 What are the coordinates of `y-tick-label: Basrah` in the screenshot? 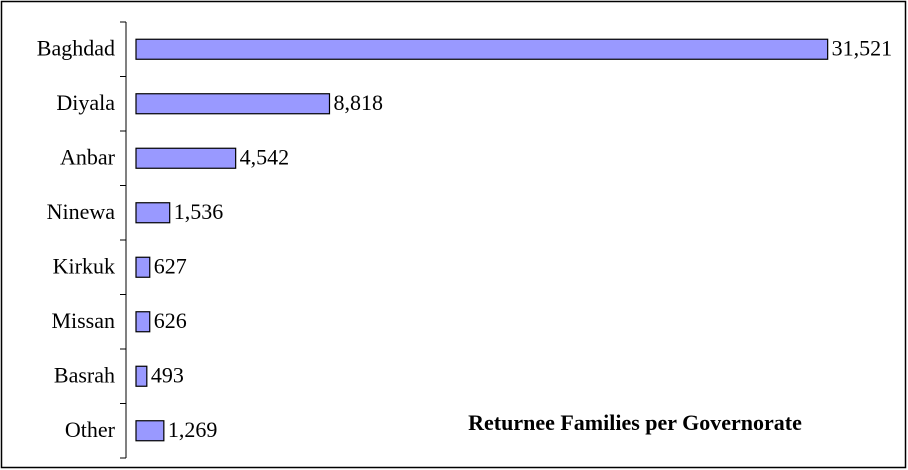 It's located at (84, 374).